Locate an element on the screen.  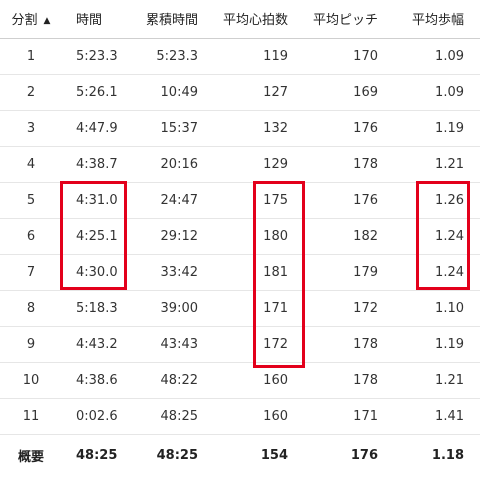
header-avg-stride-label: 平均歩幅 is located at coordinates (437, 21).